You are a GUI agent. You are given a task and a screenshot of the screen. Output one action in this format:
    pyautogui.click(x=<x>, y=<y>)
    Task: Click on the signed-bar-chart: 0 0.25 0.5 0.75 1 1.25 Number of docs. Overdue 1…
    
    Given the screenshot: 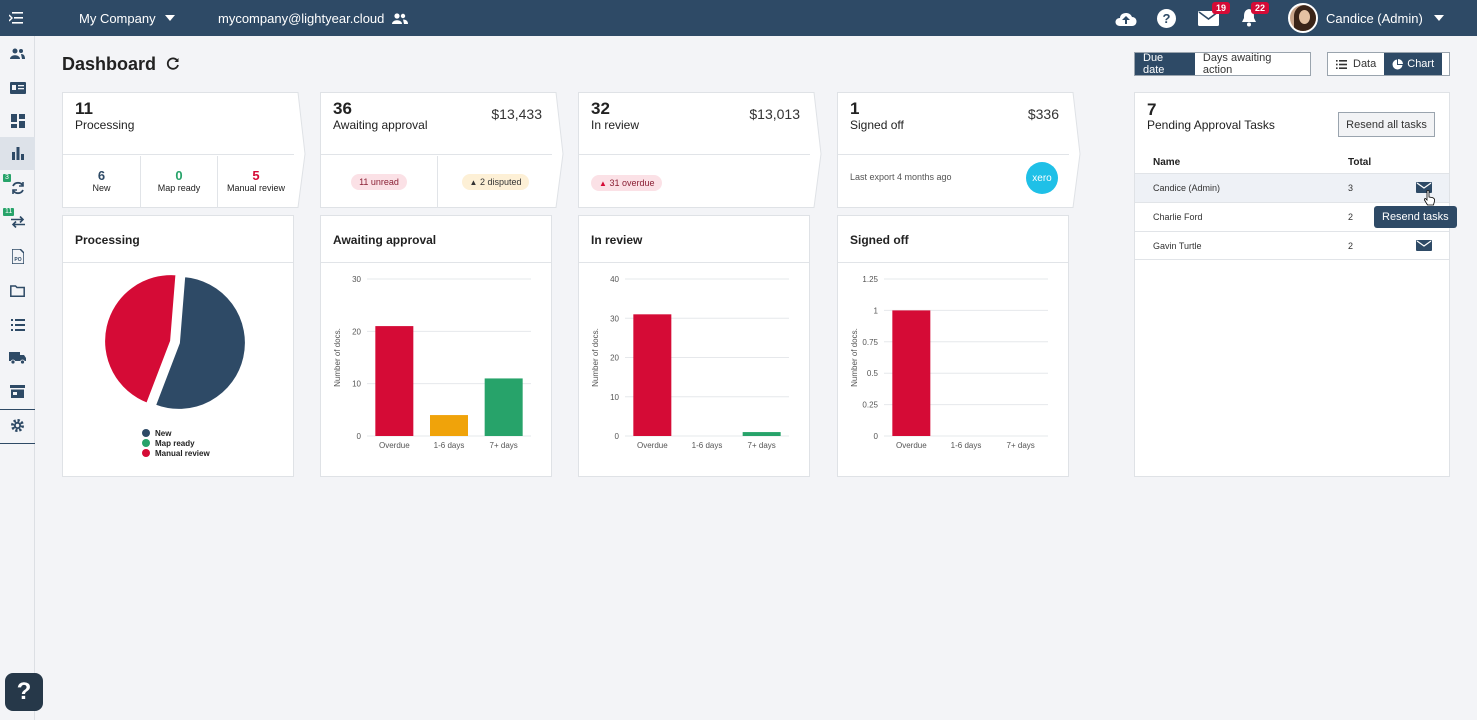 What is the action you would take?
    pyautogui.click(x=949, y=362)
    